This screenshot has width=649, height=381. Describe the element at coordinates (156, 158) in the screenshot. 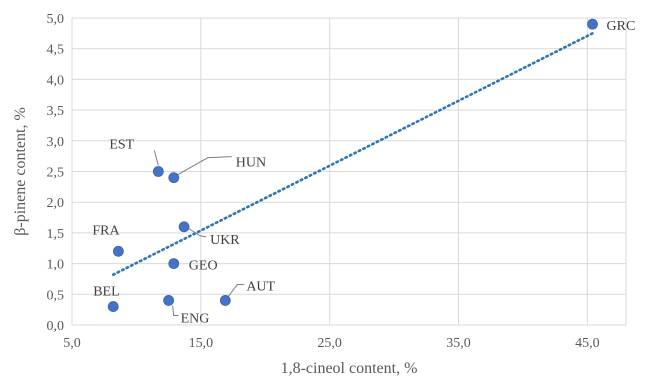

I see `leader-line-est` at that location.